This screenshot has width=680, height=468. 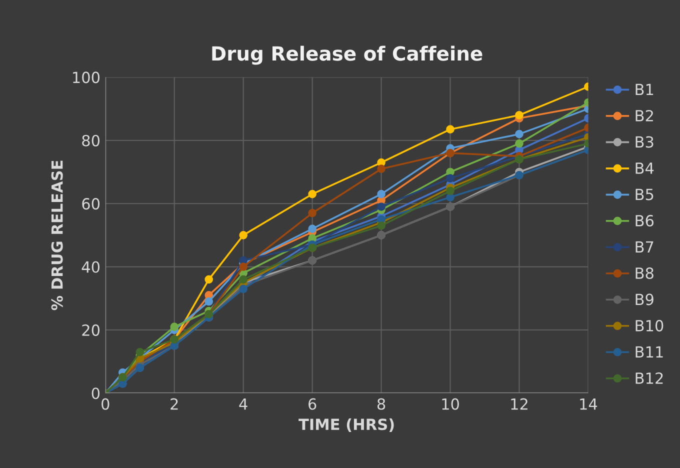 What do you see at coordinates (91, 140) in the screenshot?
I see `y-tick-label: 80` at bounding box center [91, 140].